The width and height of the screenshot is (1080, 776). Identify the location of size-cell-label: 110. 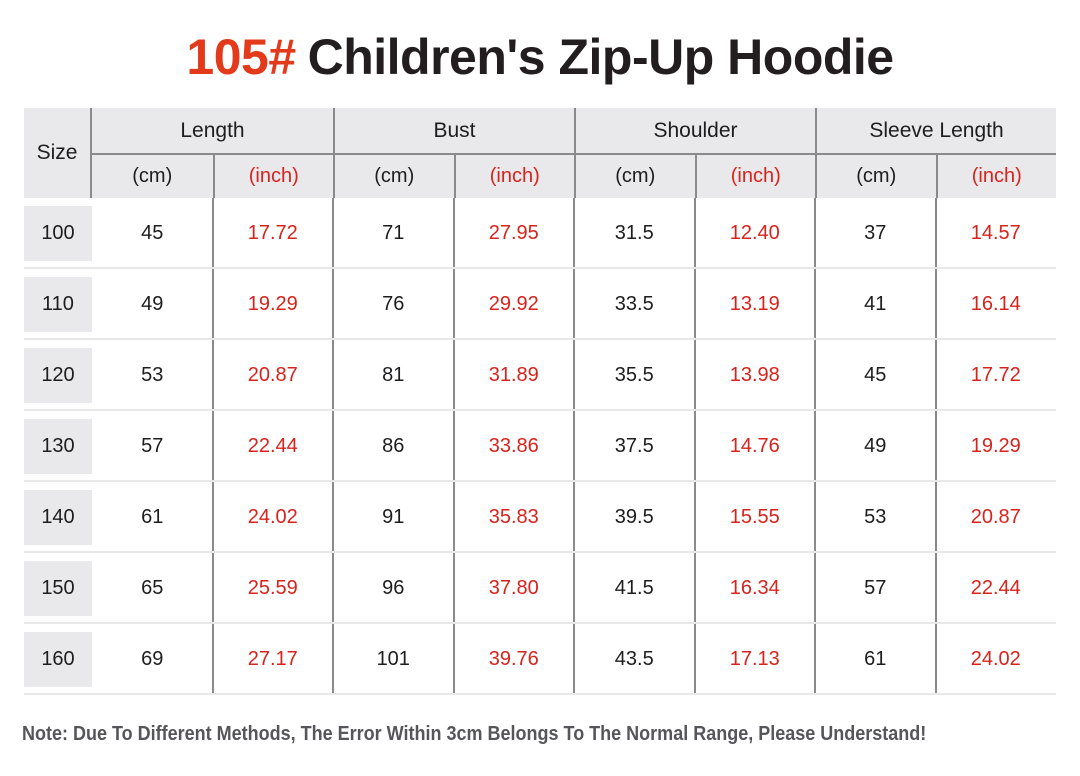
(58, 304).